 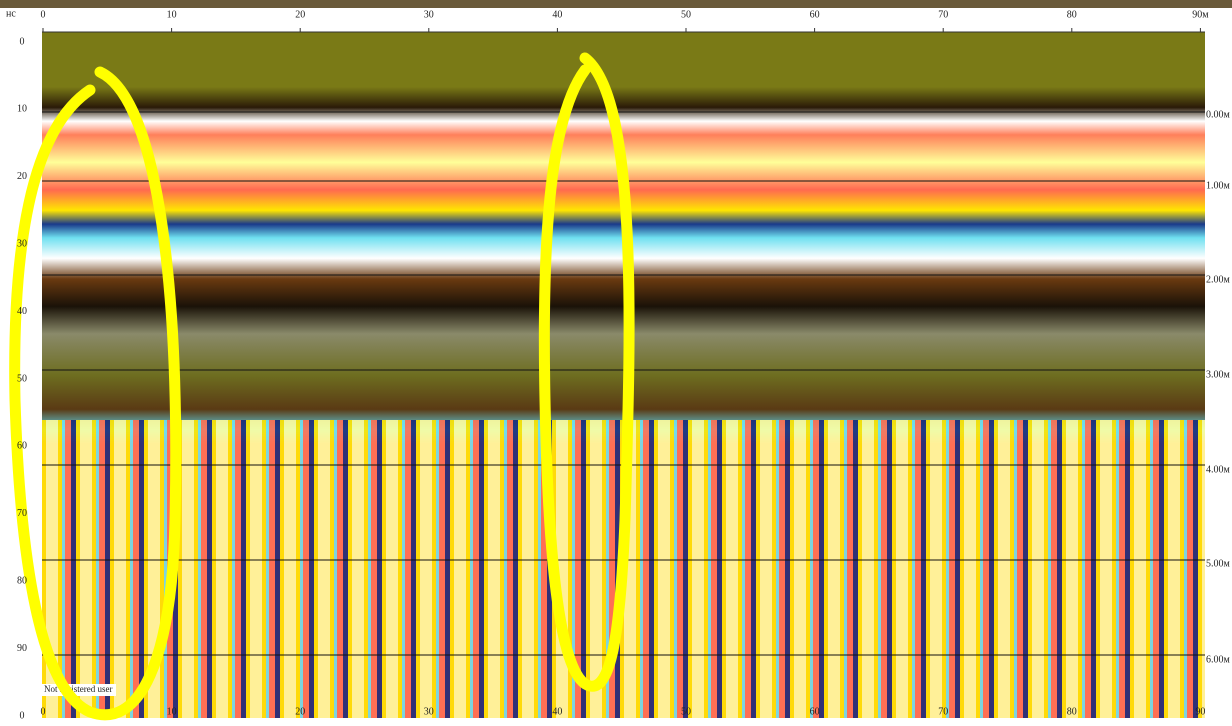 I want to click on left-tick-label: 70, so click(x=22, y=513).